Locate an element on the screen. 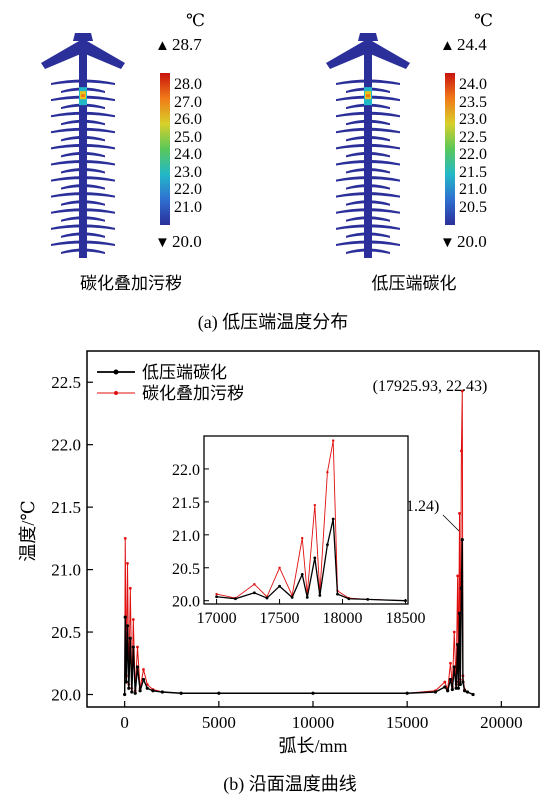 Image resolution: width=547 pixels, height=802 pixels. x-tick-label: 5000 is located at coordinates (219, 722).